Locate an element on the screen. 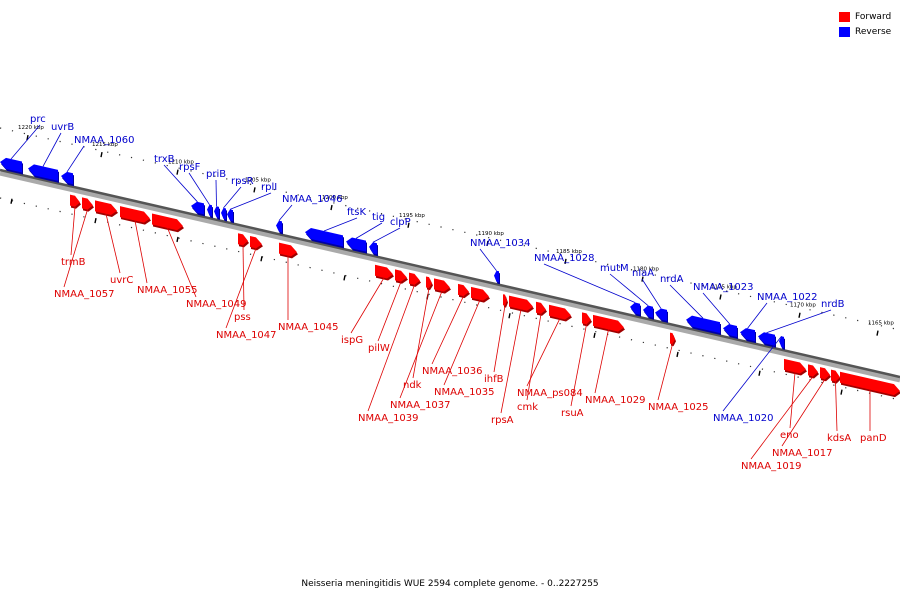 The height and width of the screenshot is (600, 900). gene-ftsk is located at coordinates (324, 238).